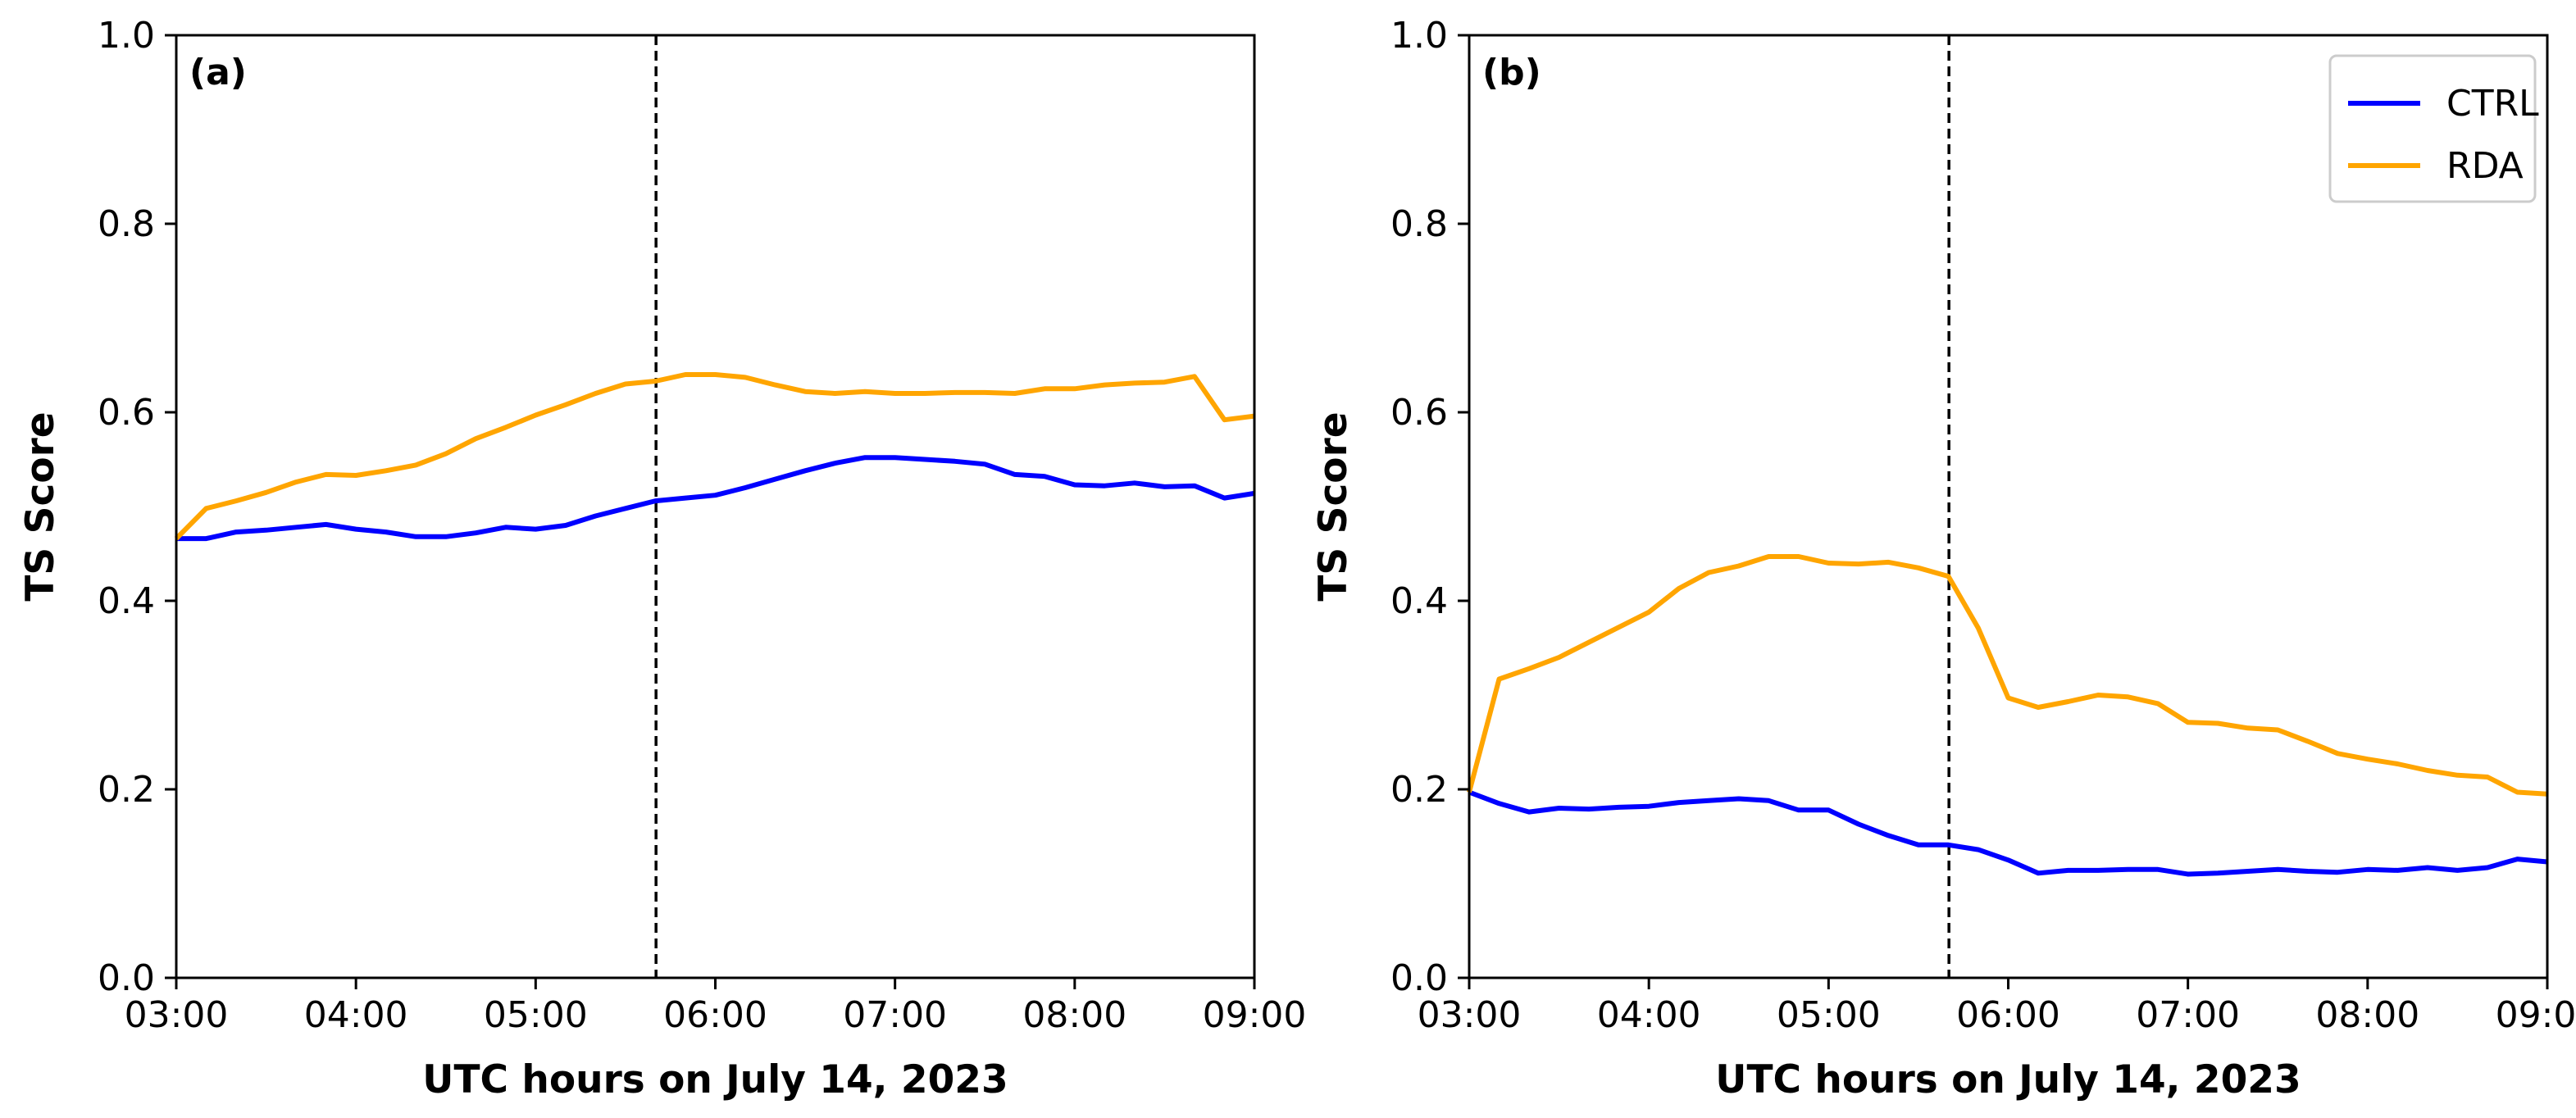 This screenshot has height=1118, width=2576. Describe the element at coordinates (2492, 104) in the screenshot. I see `legend-label-ctrl: CTRL` at that location.